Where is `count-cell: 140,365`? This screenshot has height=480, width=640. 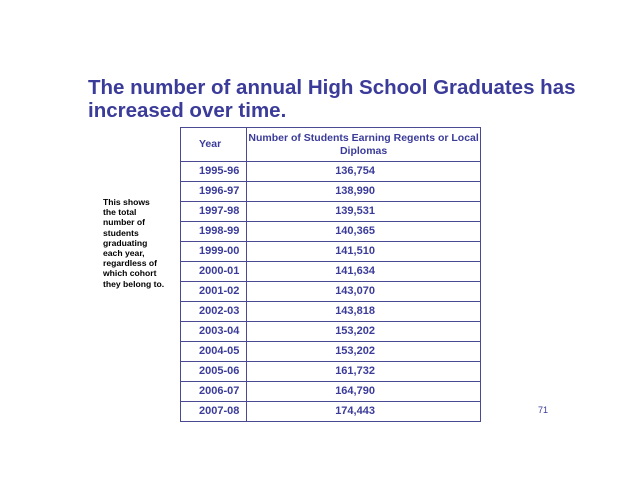 count-cell: 140,365 is located at coordinates (363, 231).